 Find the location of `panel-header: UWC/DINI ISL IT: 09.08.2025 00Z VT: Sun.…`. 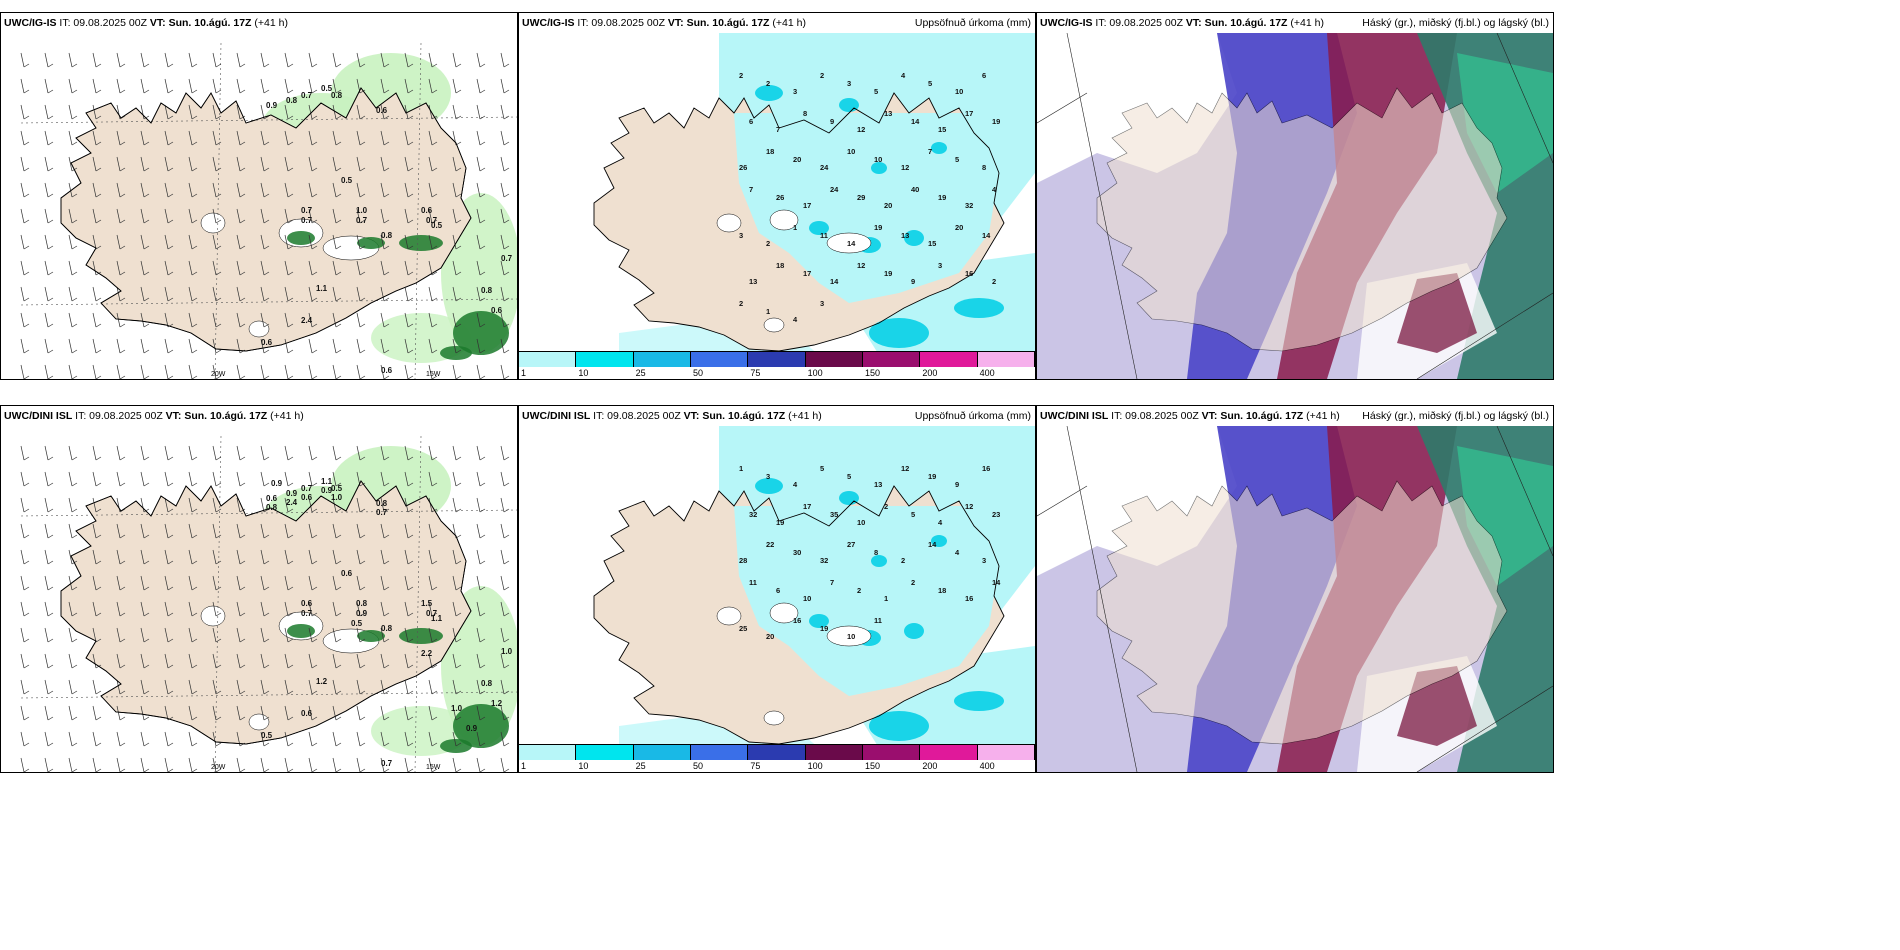

panel-header: UWC/DINI ISL IT: 09.08.2025 00Z VT: Sun.… is located at coordinates (154, 416).